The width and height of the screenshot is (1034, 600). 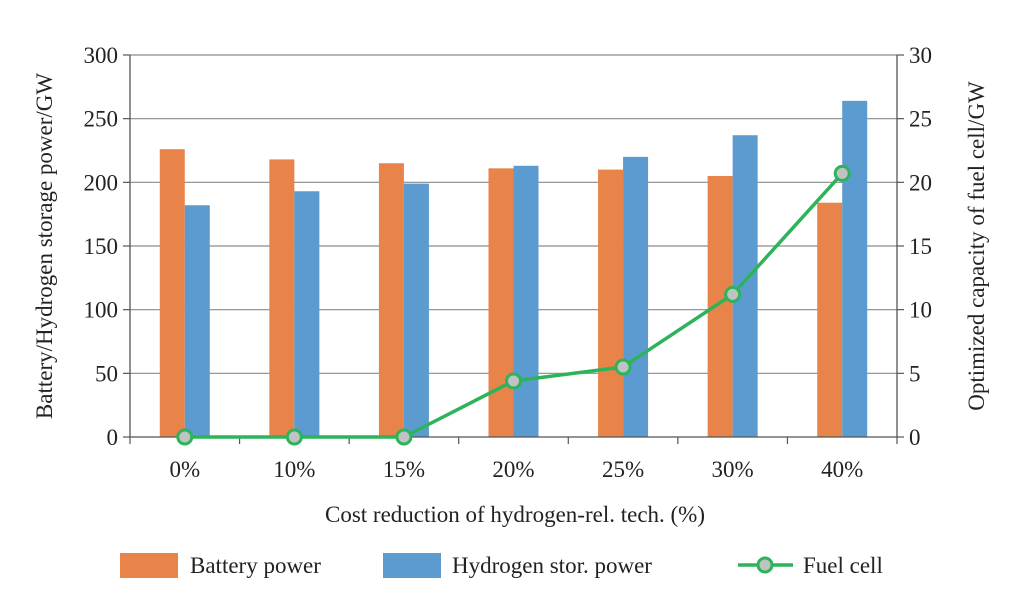 I want to click on y-right-tick-label: 0, so click(x=915, y=437).